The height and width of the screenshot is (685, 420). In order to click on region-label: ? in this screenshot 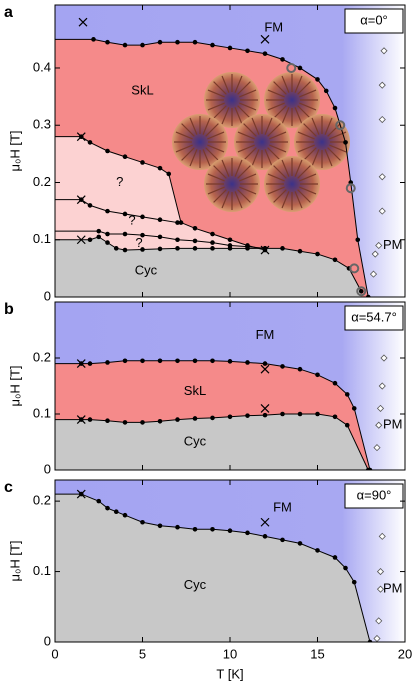, I will do `click(119, 181)`.